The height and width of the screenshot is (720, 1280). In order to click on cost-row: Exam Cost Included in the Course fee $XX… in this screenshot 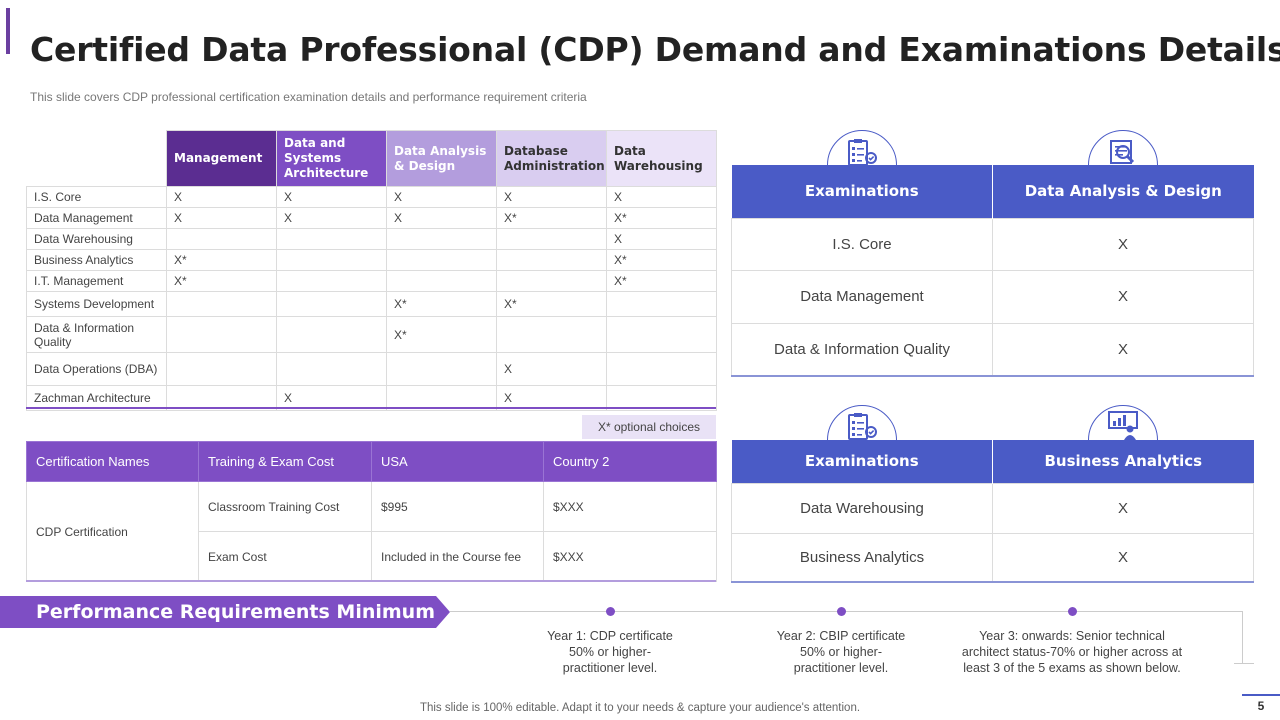, I will do `click(372, 556)`.